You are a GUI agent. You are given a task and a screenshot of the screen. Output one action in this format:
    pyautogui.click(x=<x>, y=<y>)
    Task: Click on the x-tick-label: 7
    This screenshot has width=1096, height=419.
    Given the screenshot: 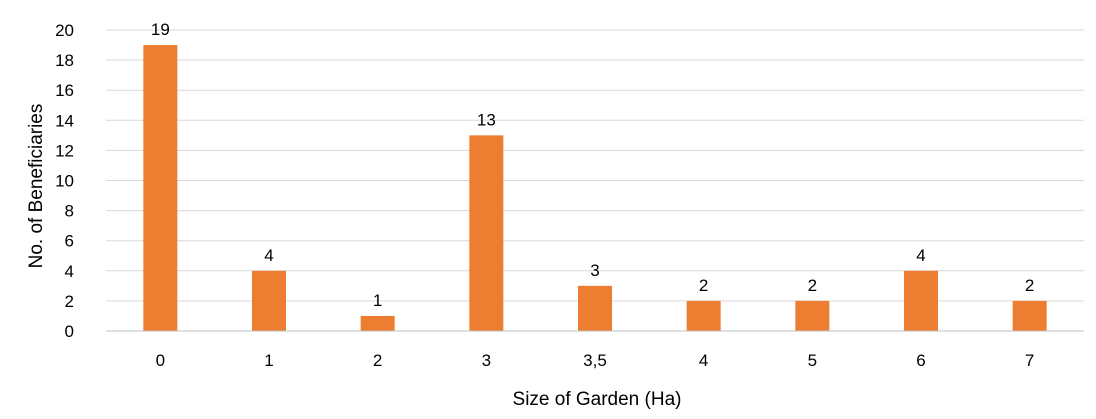 What is the action you would take?
    pyautogui.click(x=1029, y=360)
    